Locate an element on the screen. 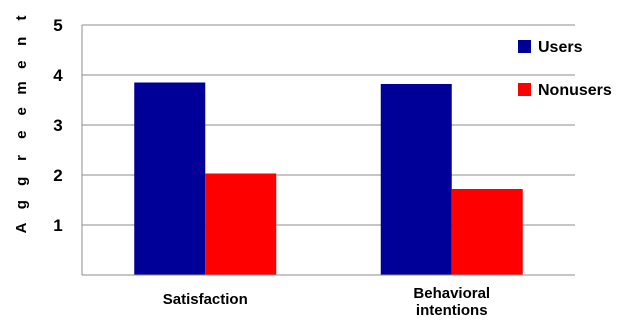  category-label-line: Satisfaction is located at coordinates (205, 299).